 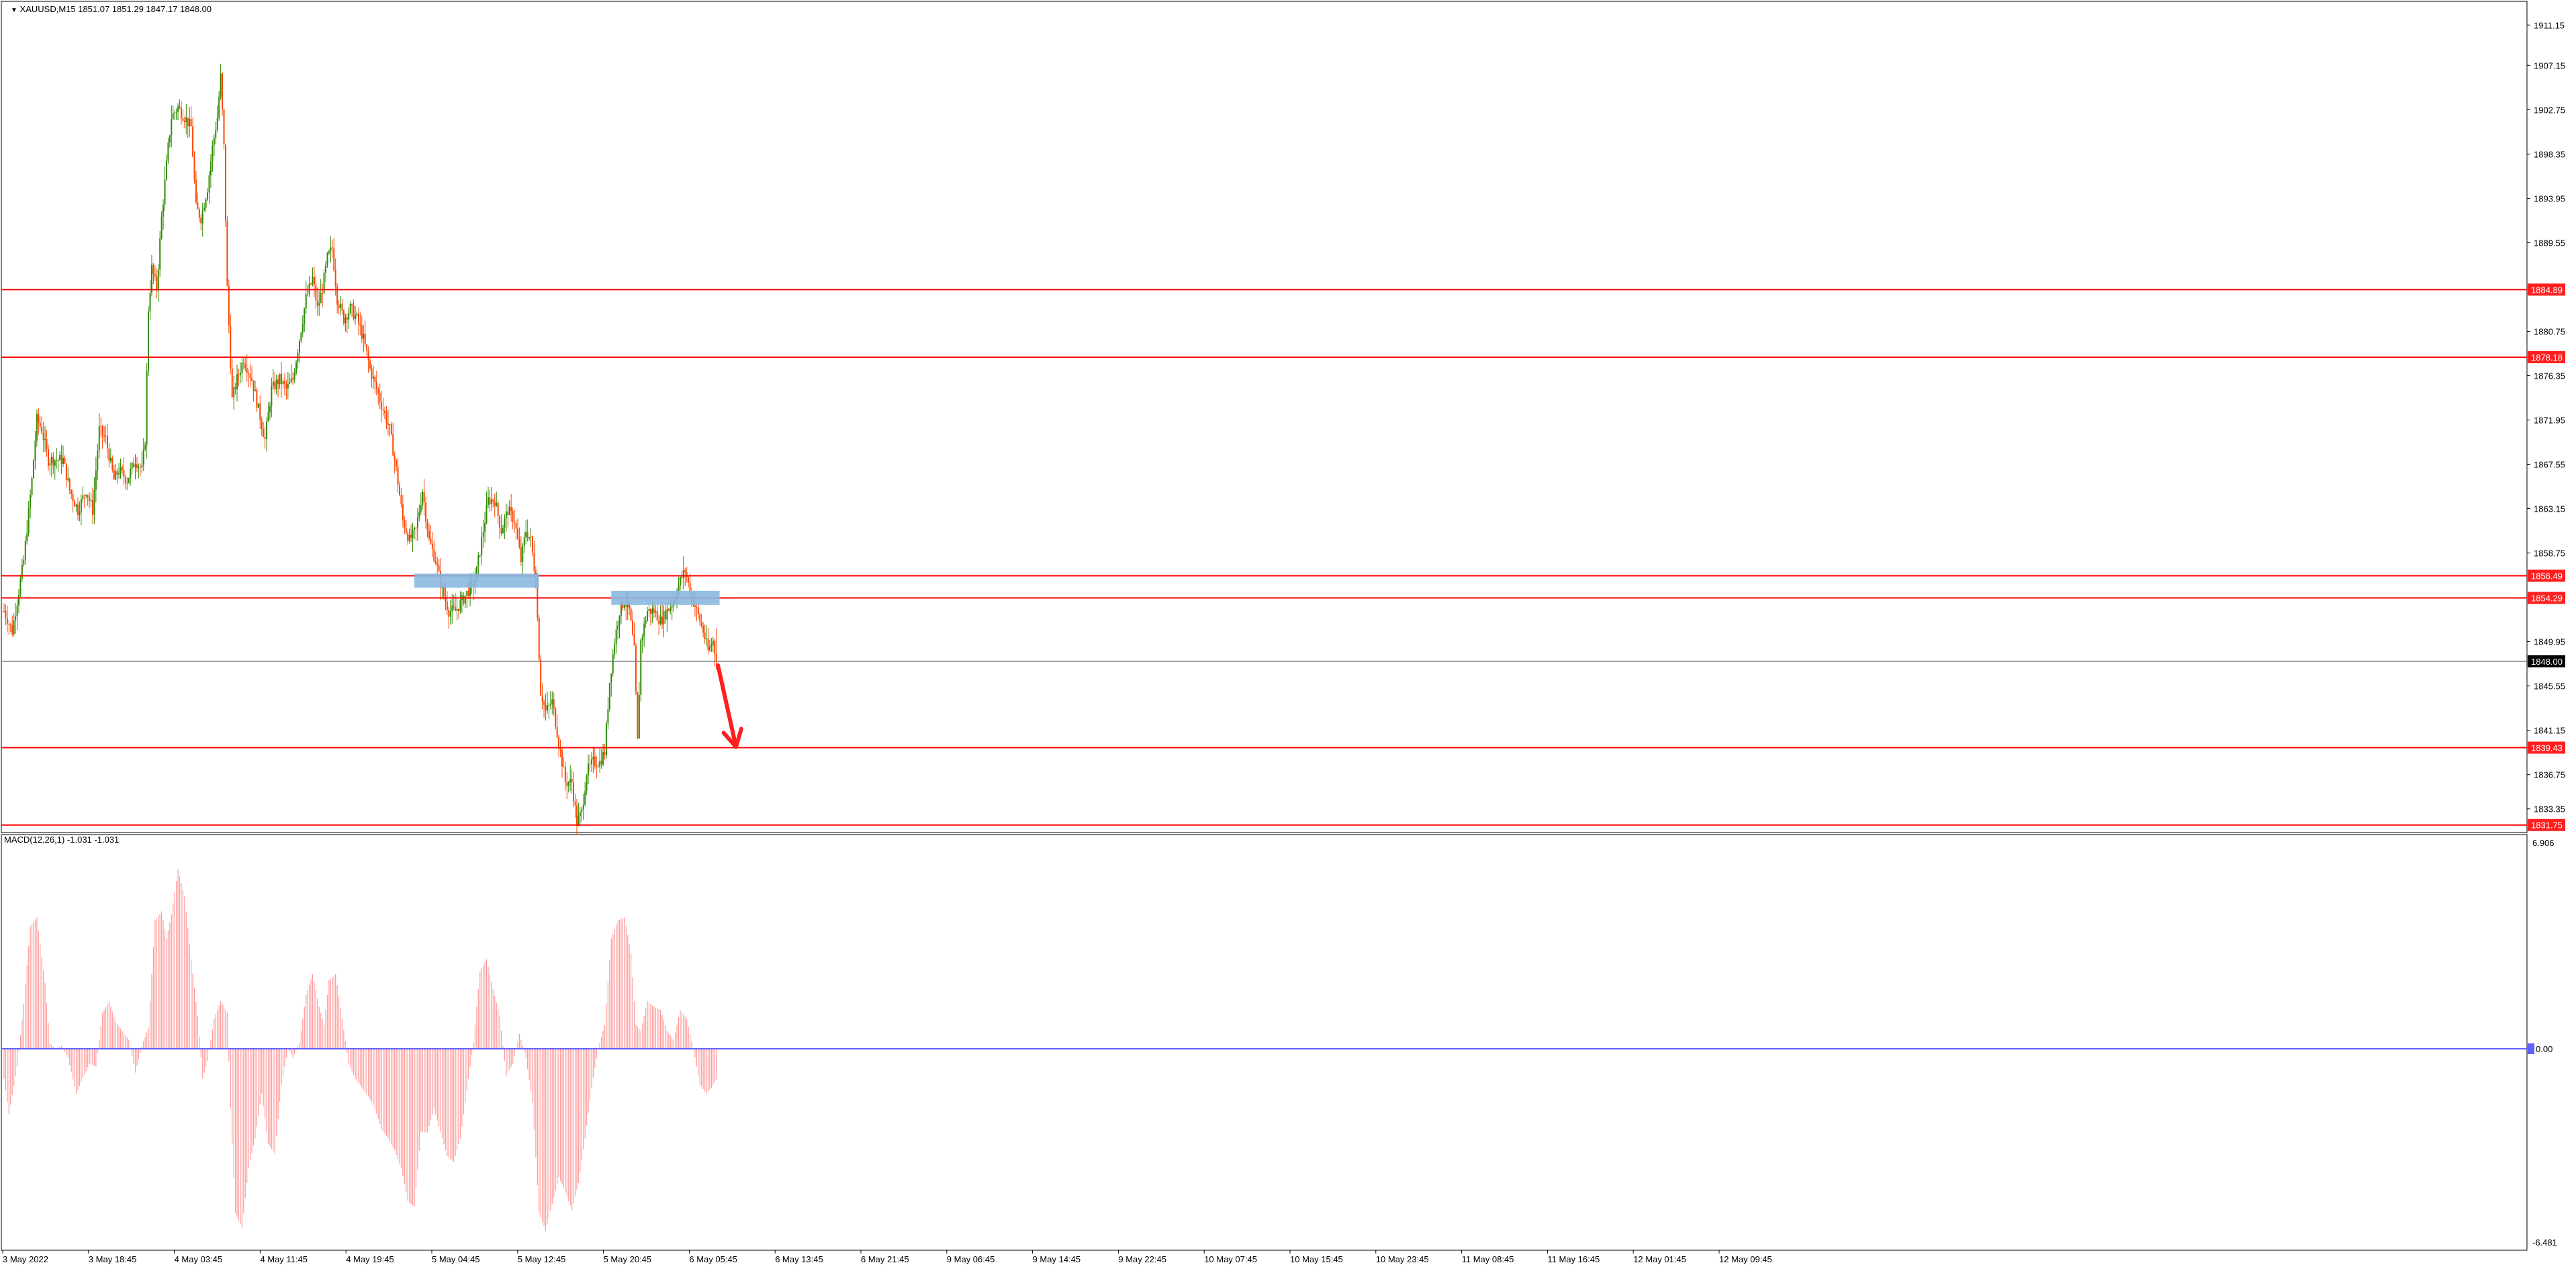 What do you see at coordinates (2549, 198) in the screenshot?
I see `price-tick-label: 1893.95` at bounding box center [2549, 198].